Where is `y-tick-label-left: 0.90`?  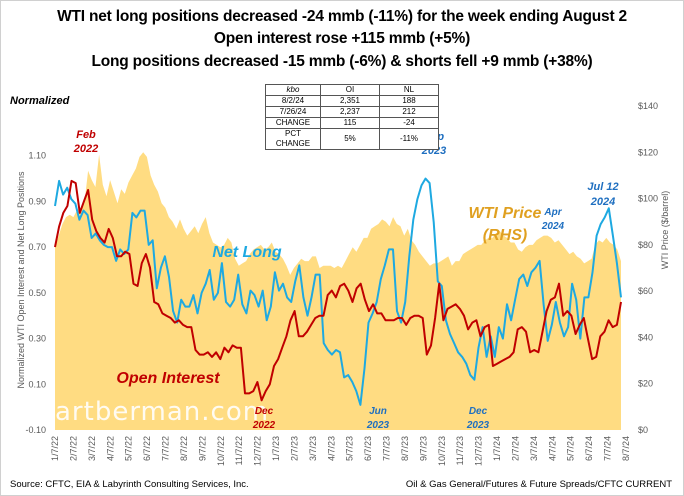 y-tick-label-left: 0.90 is located at coordinates (37, 201).